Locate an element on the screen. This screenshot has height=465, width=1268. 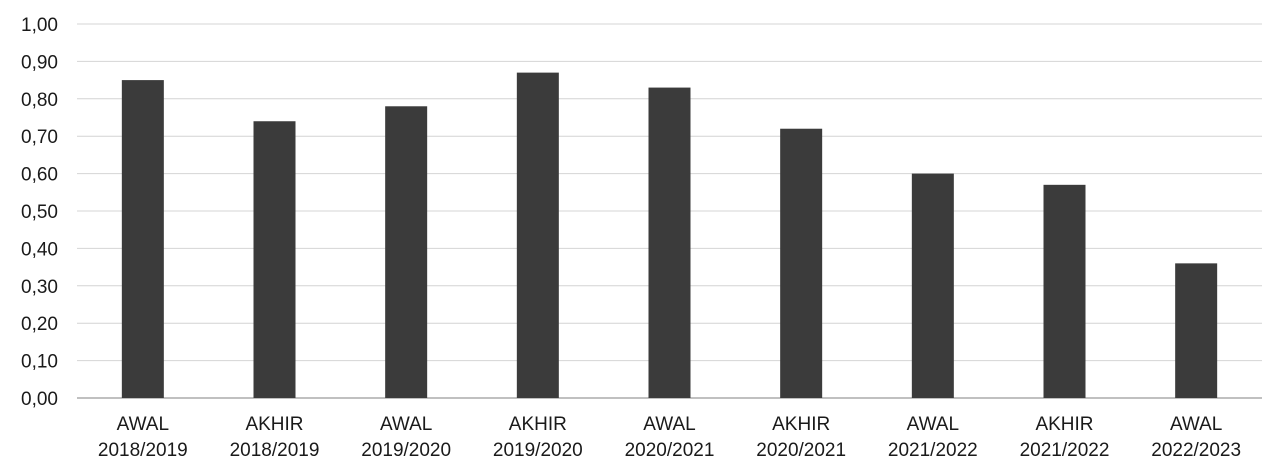
y-tick-label: 0,40 is located at coordinates (39, 249).